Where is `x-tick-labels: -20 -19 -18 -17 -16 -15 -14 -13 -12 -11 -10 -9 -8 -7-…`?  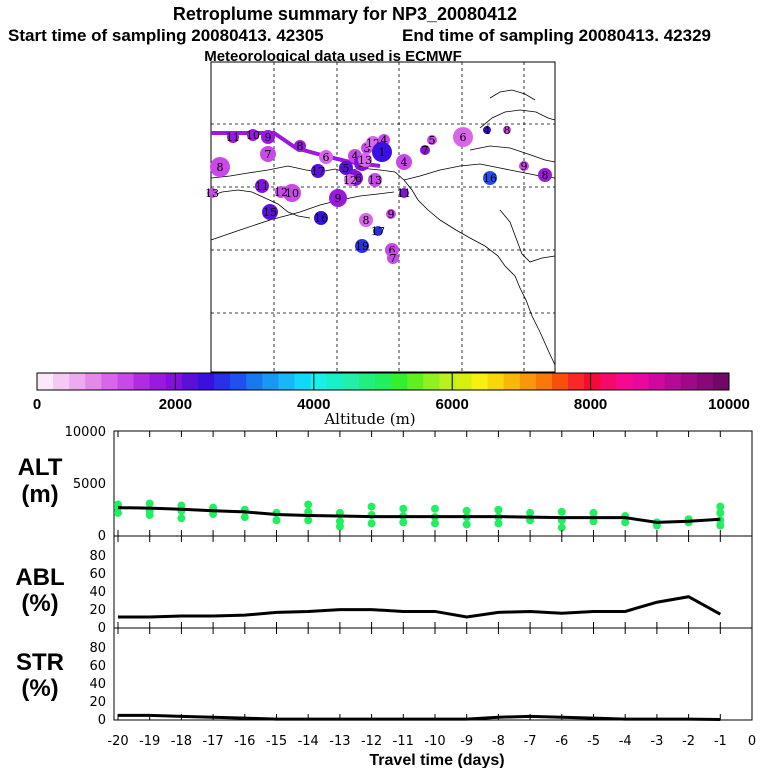 x-tick-labels: -20 -19 -18 -17 -16 -15 -14 -13 -12 -11 -10 -9 -8 -7-… is located at coordinates (431, 741).